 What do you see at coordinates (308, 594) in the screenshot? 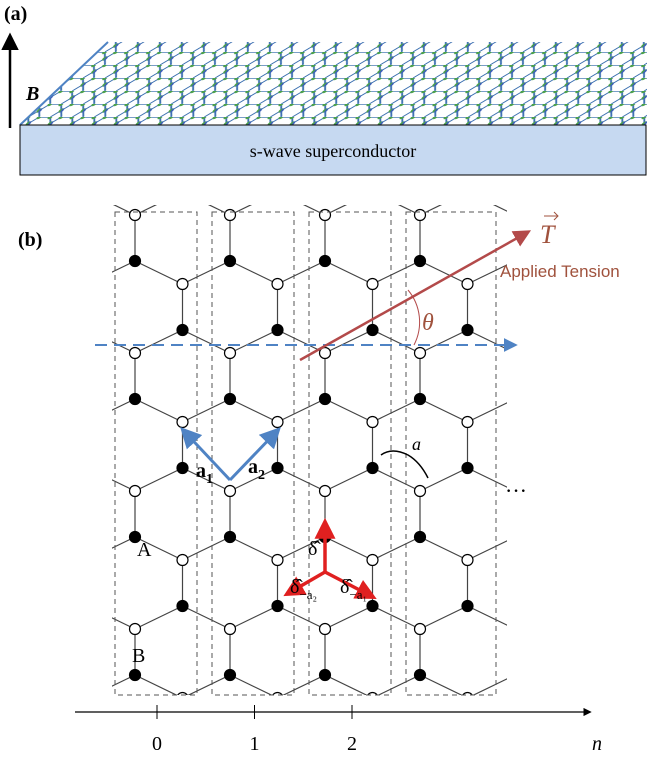
I see `subscript: −a₂` at bounding box center [308, 594].